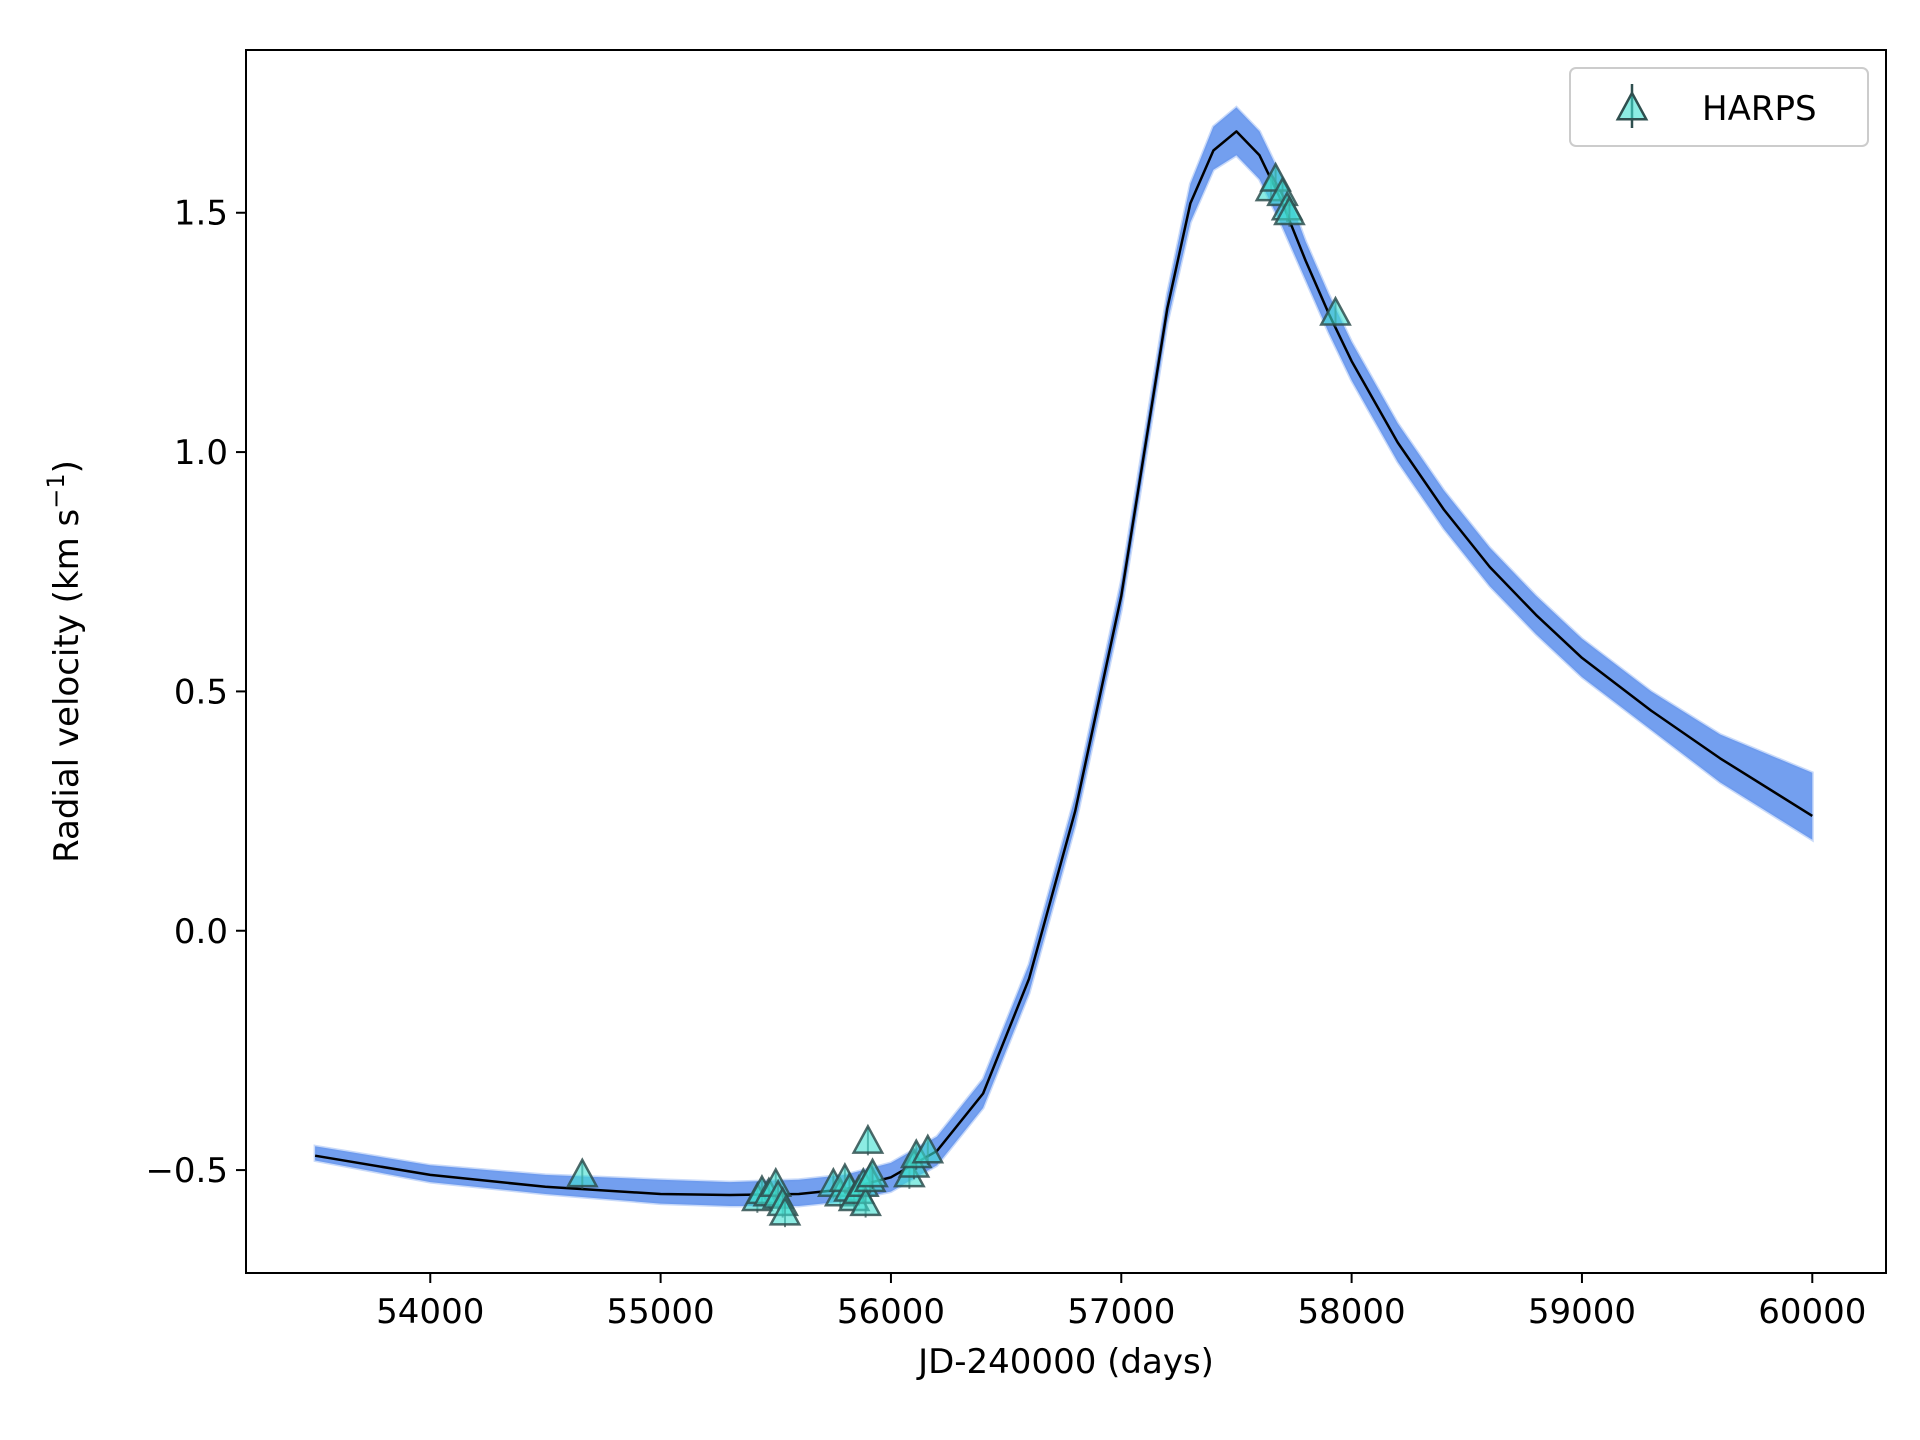 This screenshot has height=1440, width=1920. What do you see at coordinates (661, 1312) in the screenshot?
I see `x-tick-label: 55000` at bounding box center [661, 1312].